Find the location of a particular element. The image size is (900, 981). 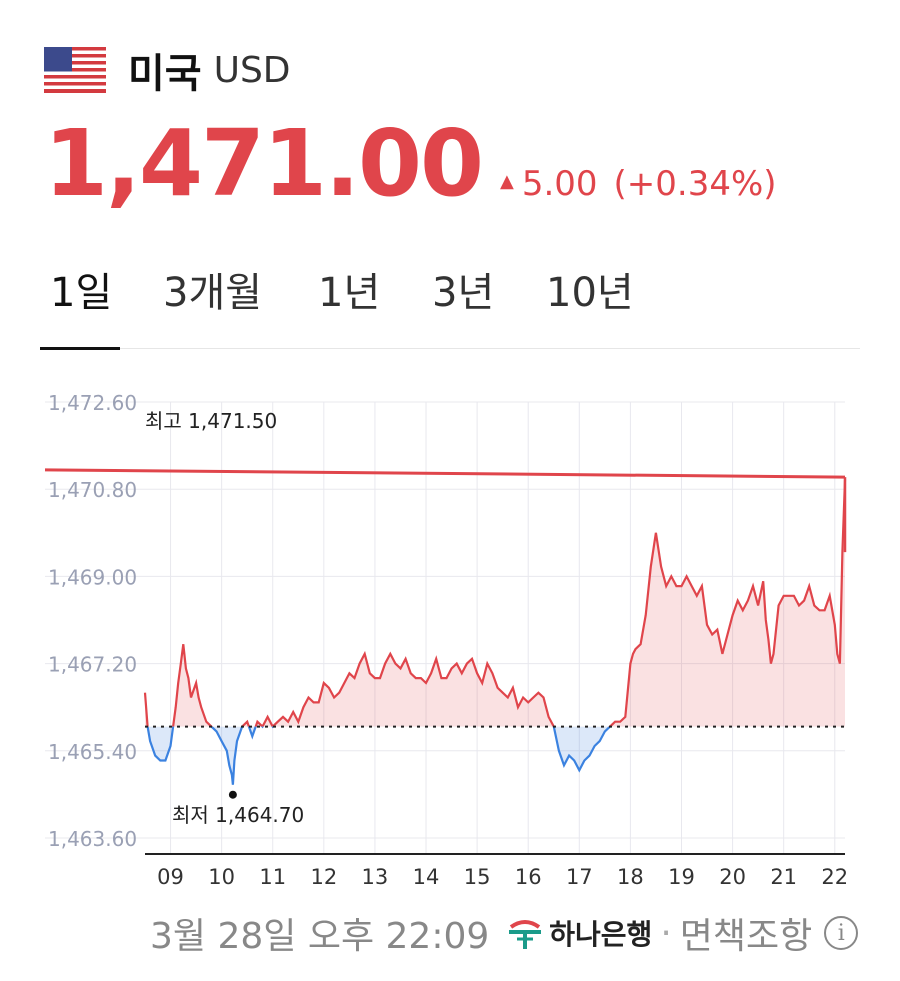

change-percent: (+0.34%) is located at coordinates (695, 184).